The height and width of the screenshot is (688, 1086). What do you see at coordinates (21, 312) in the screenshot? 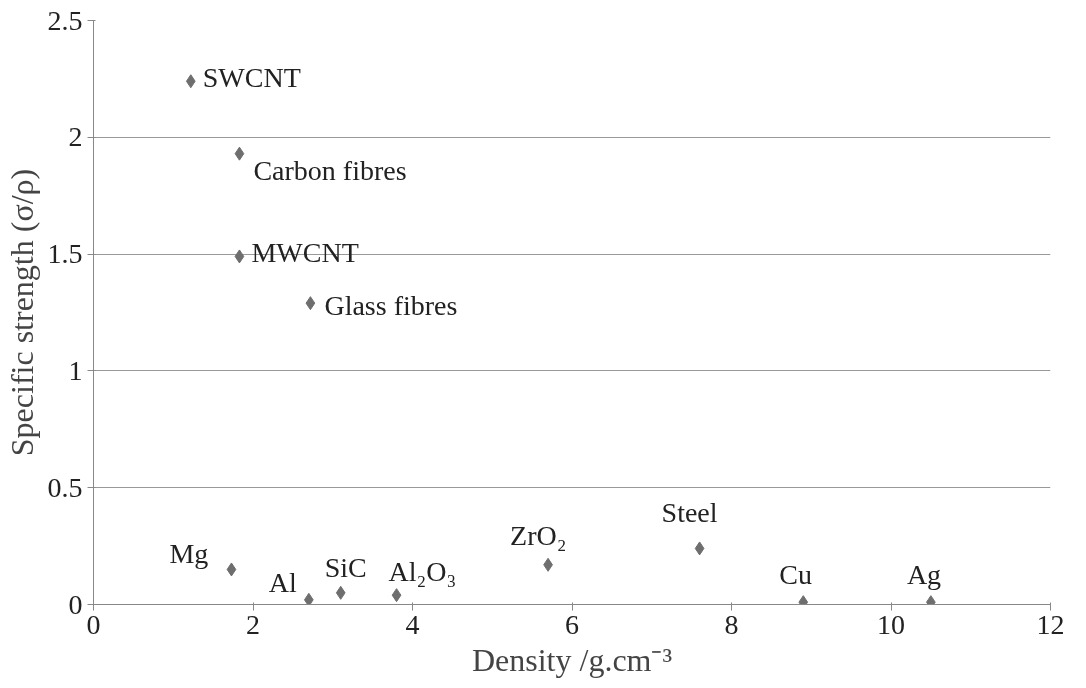
I see `y-axis-title: Specific strength (σ/ρ)` at bounding box center [21, 312].